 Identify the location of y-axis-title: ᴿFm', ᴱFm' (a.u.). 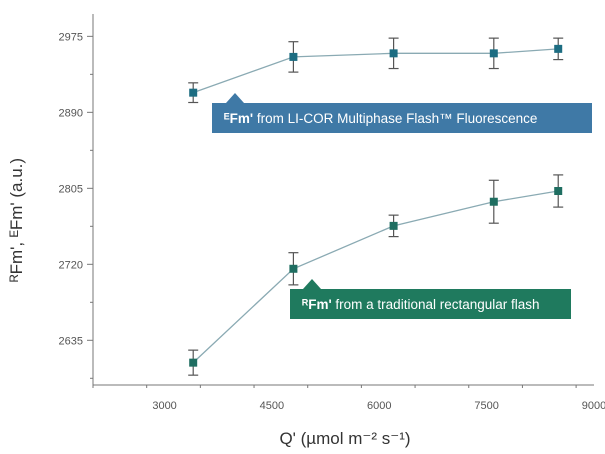
(16, 220).